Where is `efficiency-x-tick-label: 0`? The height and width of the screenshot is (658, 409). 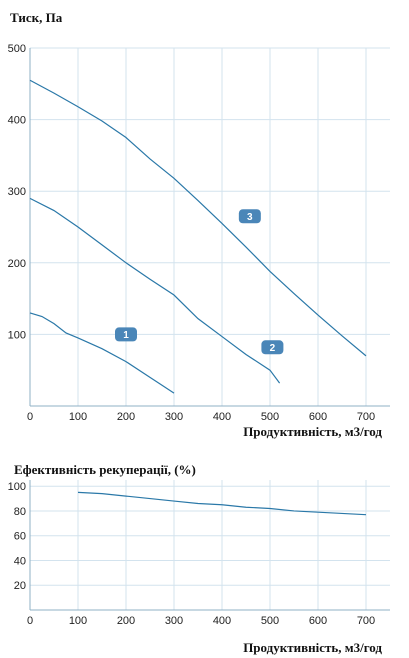 efficiency-x-tick-label: 0 is located at coordinates (30, 621).